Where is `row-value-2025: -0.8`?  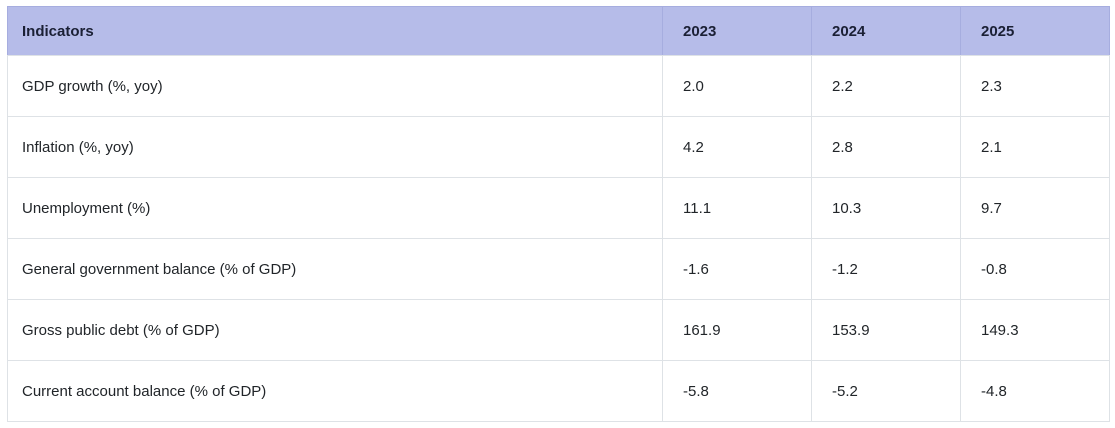 row-value-2025: -0.8 is located at coordinates (1035, 269).